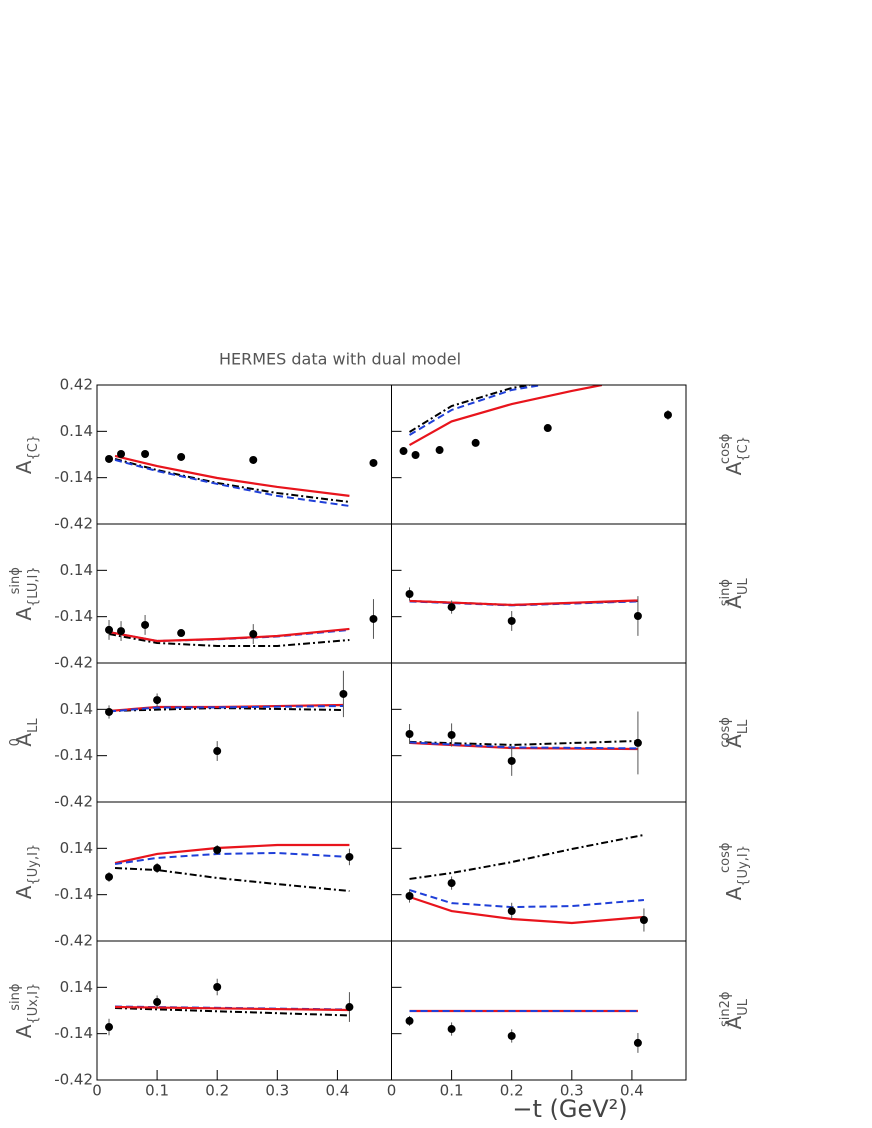 The width and height of the screenshot is (872, 1128). What do you see at coordinates (392, 1091) in the screenshot?
I see `x-tick-label: 0` at bounding box center [392, 1091].